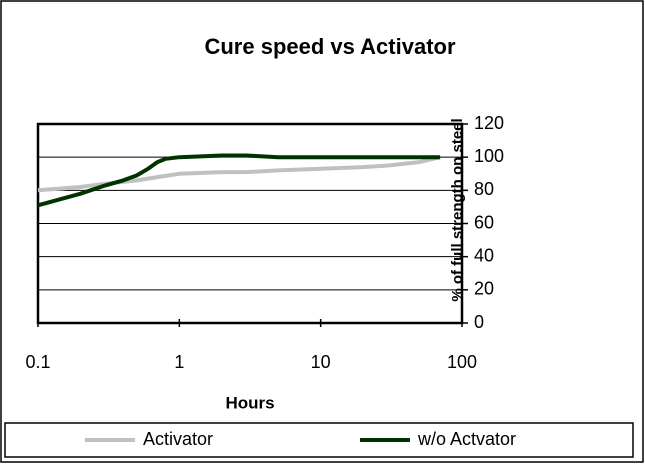 Image resolution: width=645 pixels, height=464 pixels. What do you see at coordinates (179, 362) in the screenshot?
I see `x-tick-label: 1` at bounding box center [179, 362].